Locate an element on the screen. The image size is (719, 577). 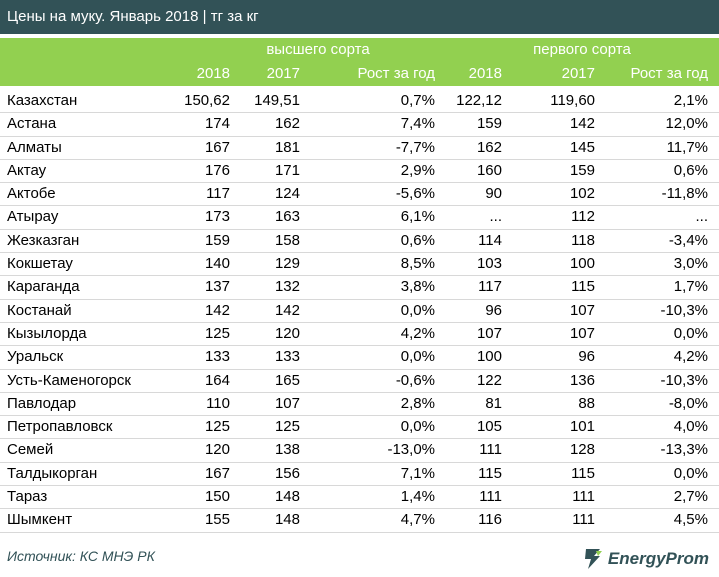
value-cell: 181 is located at coordinates (287, 147).